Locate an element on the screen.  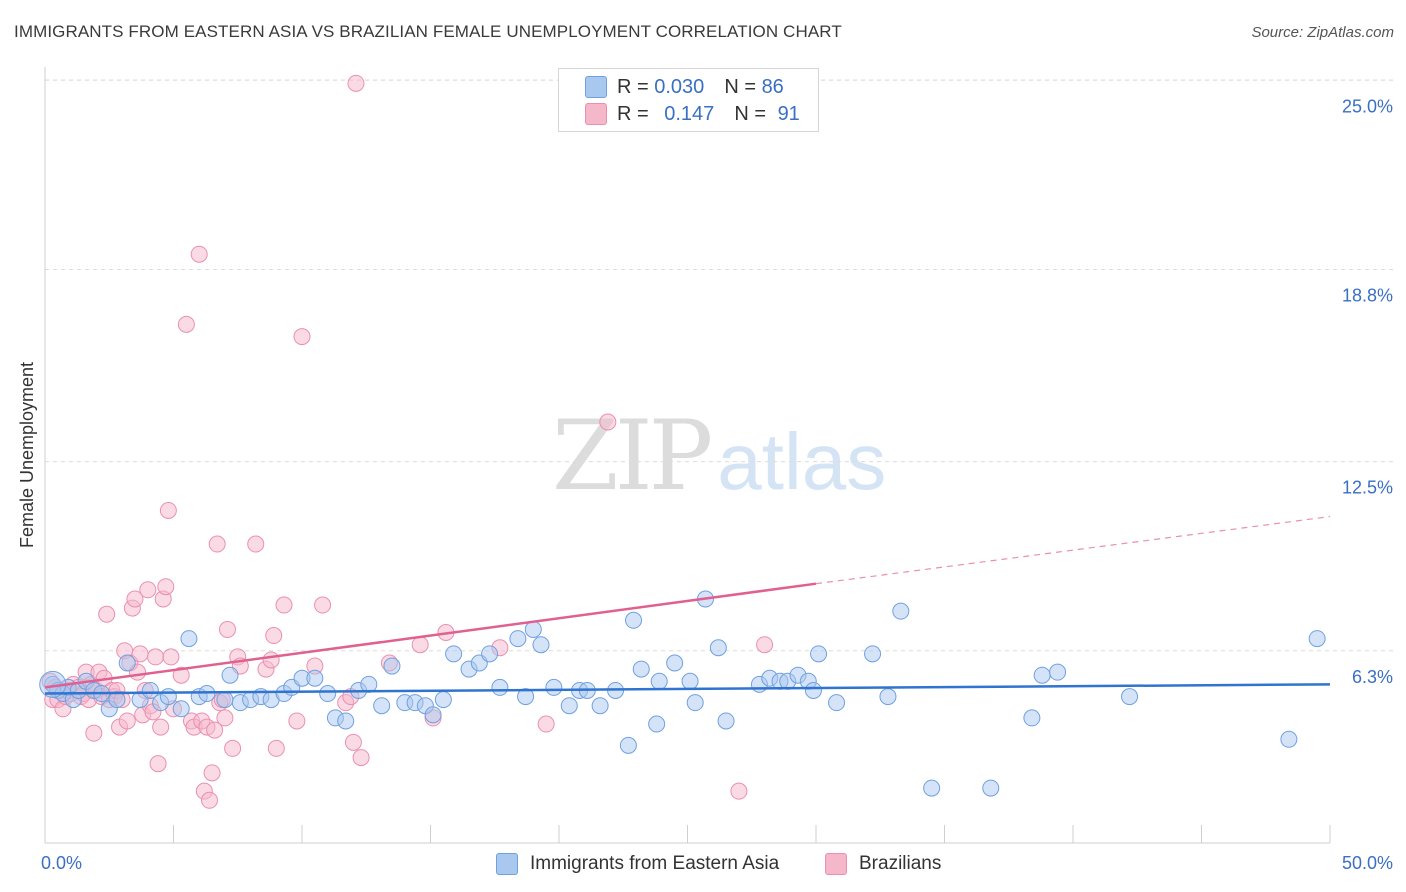
bottom-legend-label: Immigrants from Eastern Asia is located at coordinates (655, 863).